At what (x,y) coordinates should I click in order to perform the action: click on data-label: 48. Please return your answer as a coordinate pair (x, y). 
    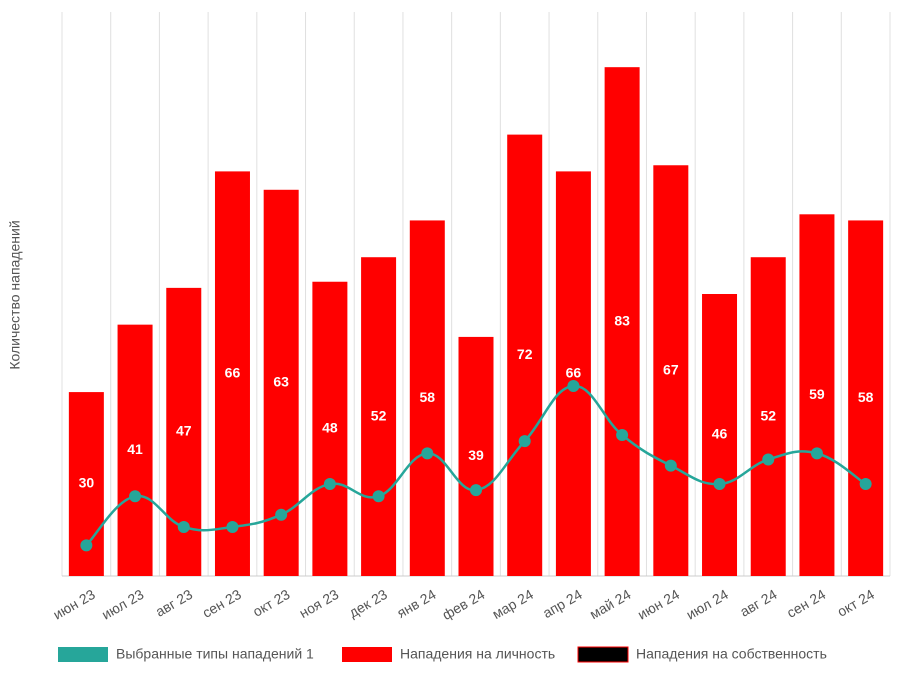
    Looking at the image, I should click on (330, 428).